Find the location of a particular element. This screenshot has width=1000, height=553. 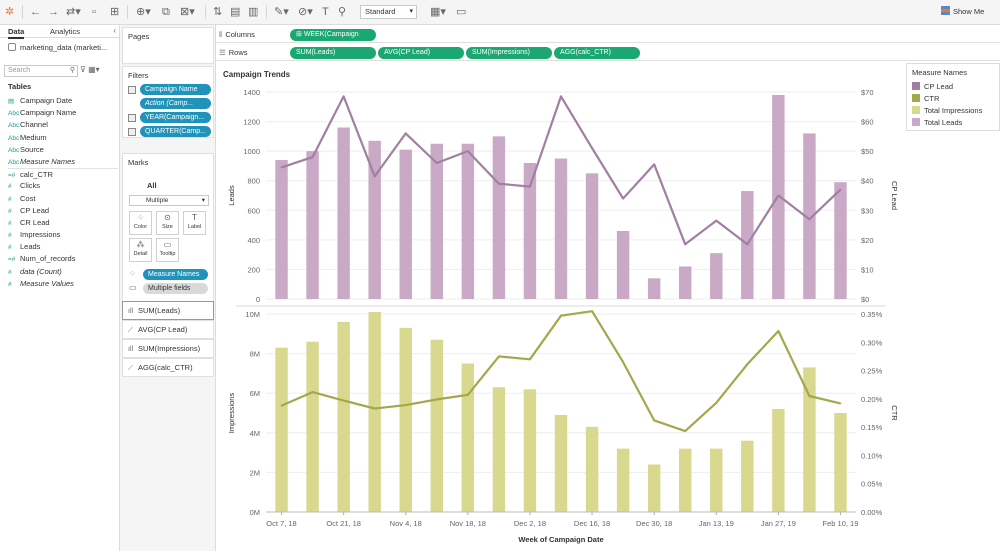

size-icon: ⊙ is located at coordinates (167, 217).